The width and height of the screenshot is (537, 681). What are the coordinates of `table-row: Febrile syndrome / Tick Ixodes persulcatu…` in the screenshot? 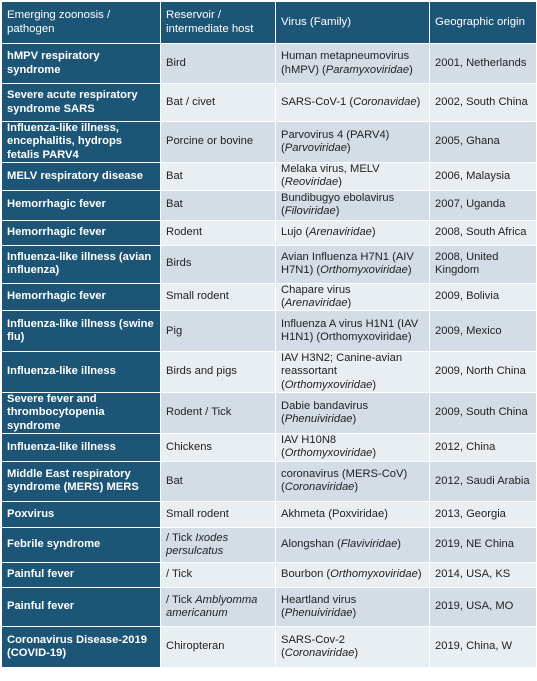 It's located at (269, 544).